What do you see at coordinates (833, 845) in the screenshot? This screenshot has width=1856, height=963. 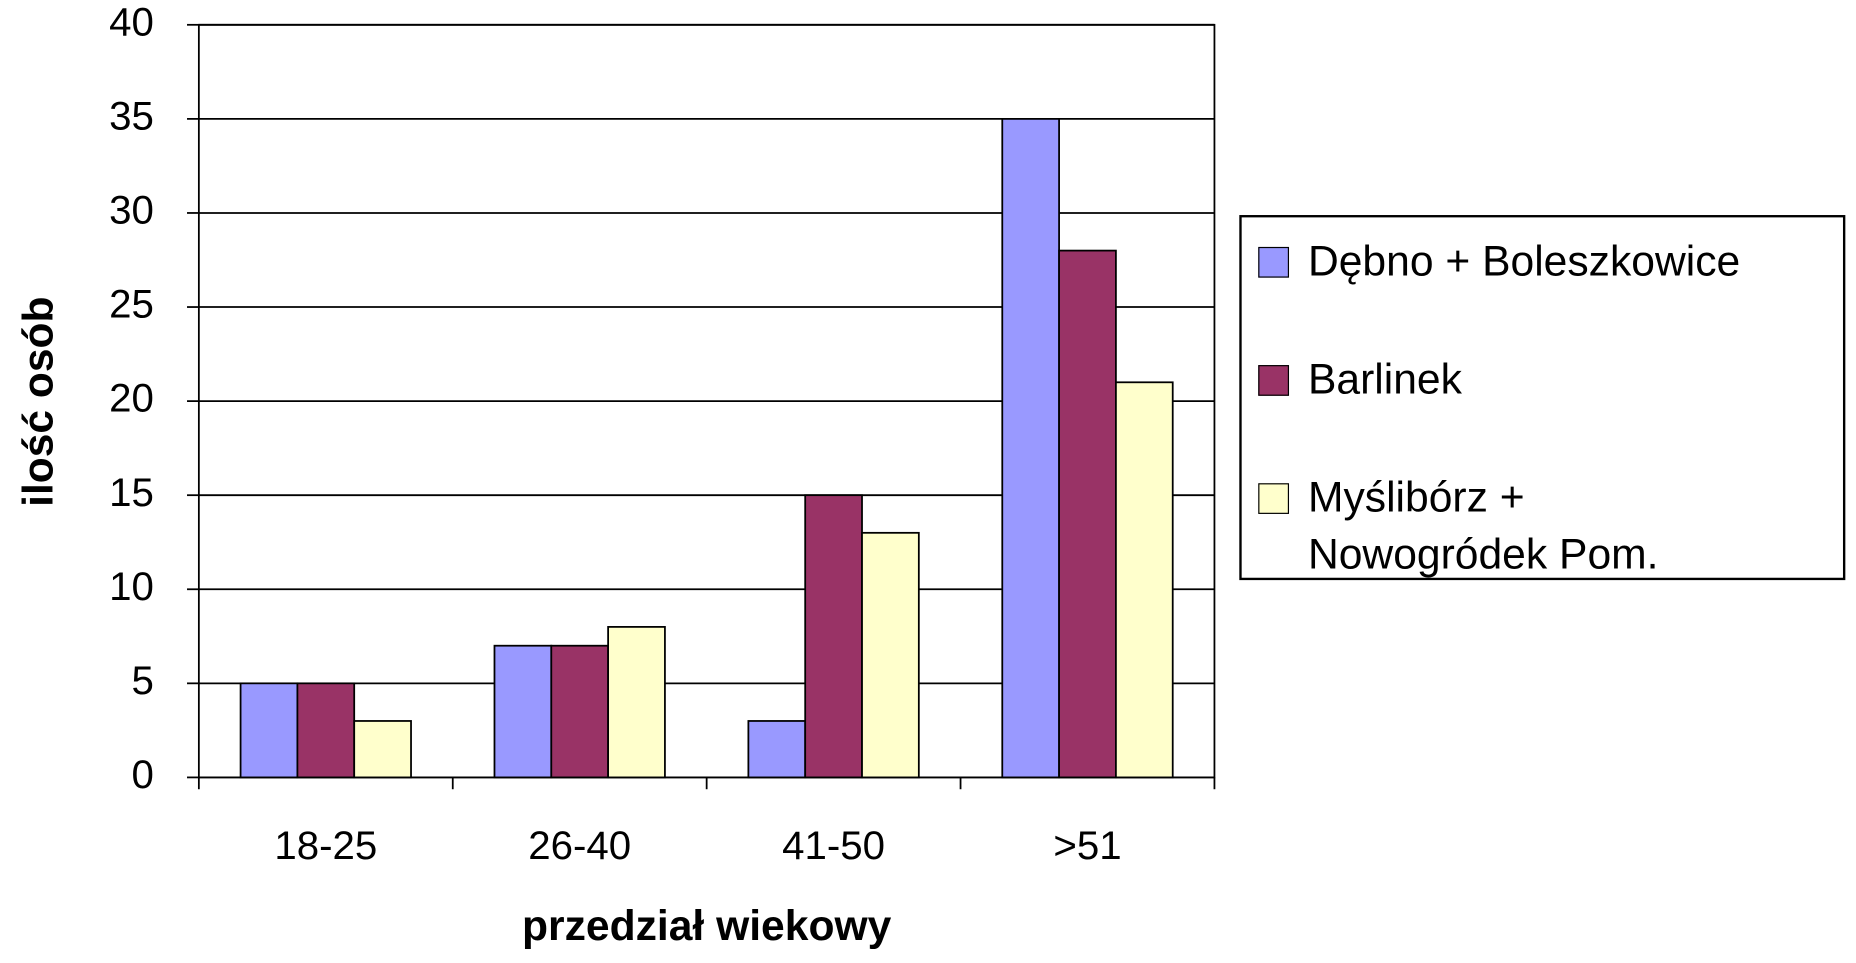 I see `x-tick-label: 41-50` at bounding box center [833, 845].